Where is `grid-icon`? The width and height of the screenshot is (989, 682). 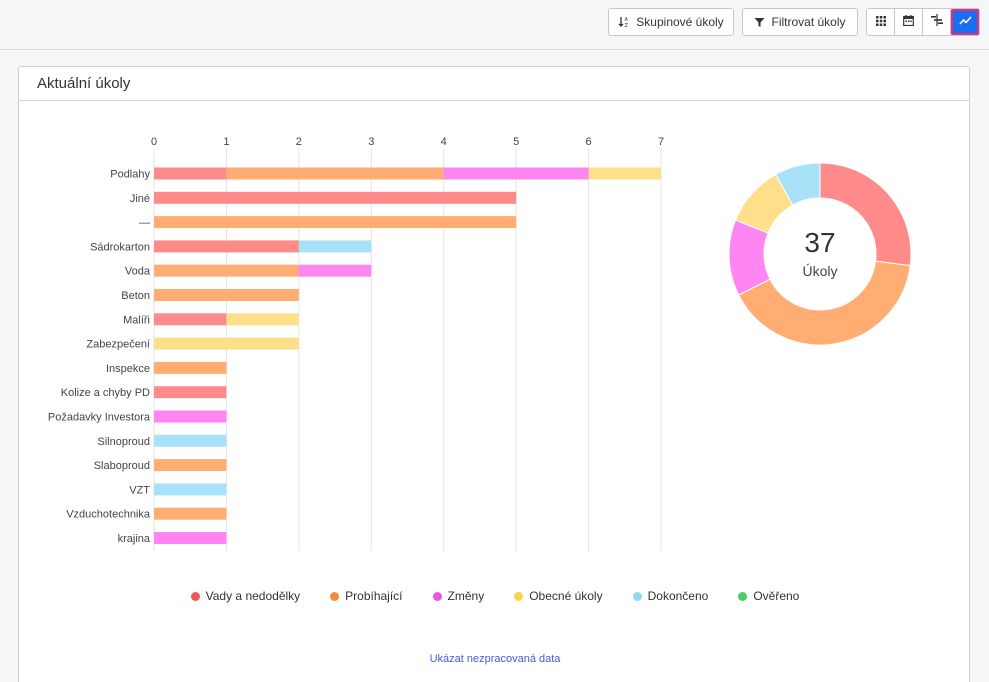 grid-icon is located at coordinates (880, 22).